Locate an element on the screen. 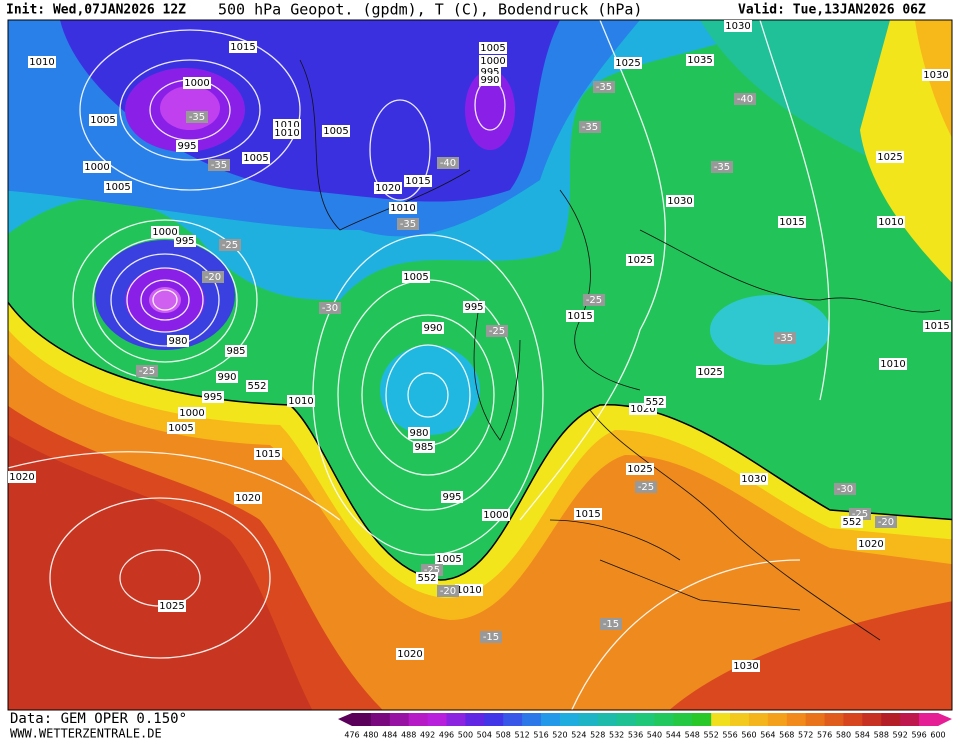 The image size is (959, 745). colorbar-label: 548 is located at coordinates (692, 735).